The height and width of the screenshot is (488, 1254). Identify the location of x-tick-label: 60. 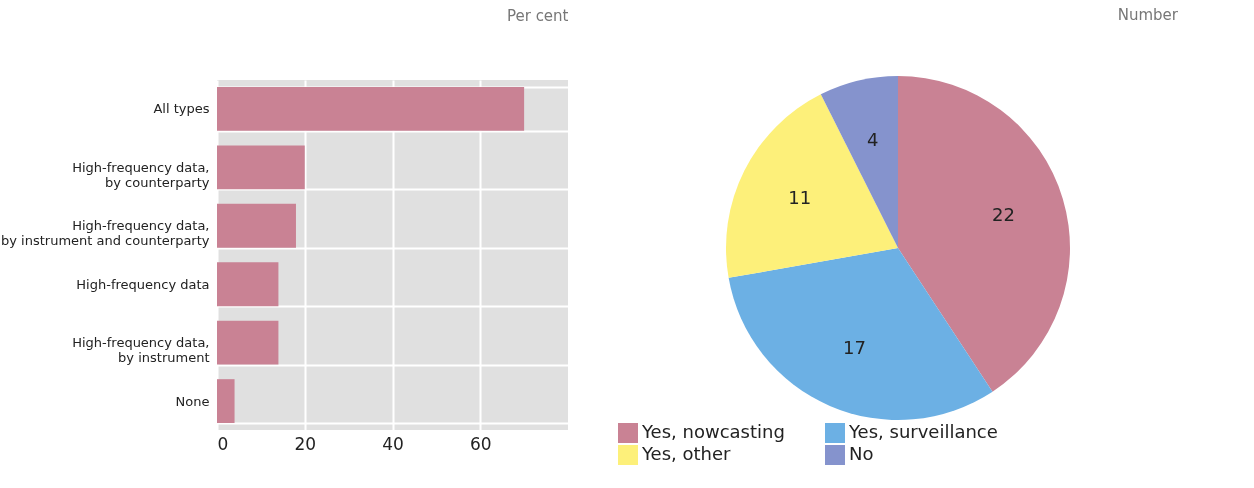
(480, 443).